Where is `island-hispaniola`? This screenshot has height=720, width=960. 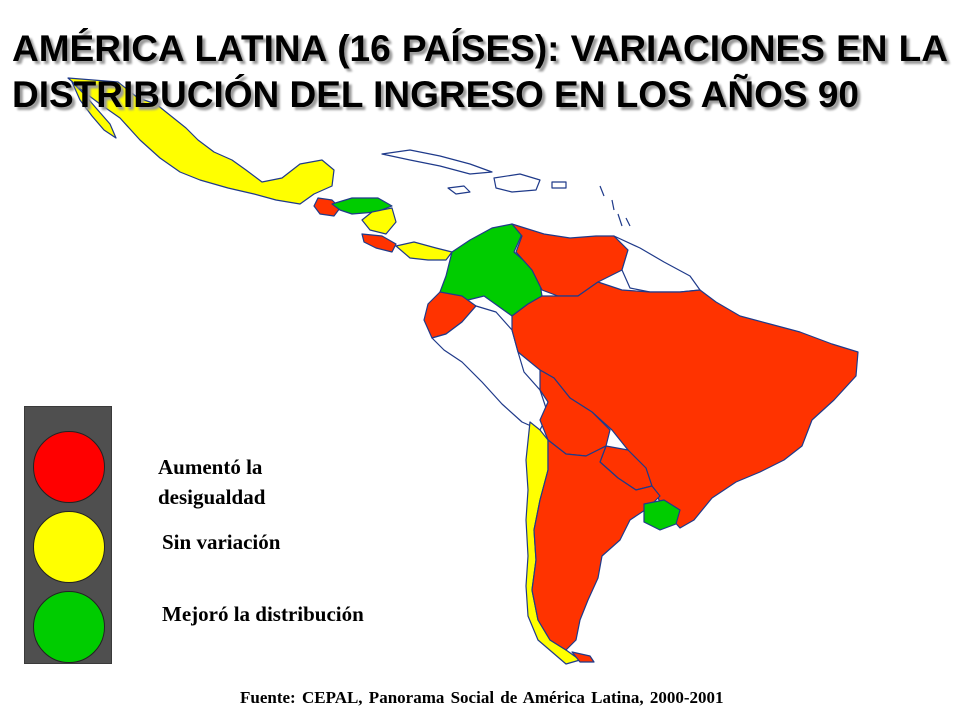 island-hispaniola is located at coordinates (517, 183).